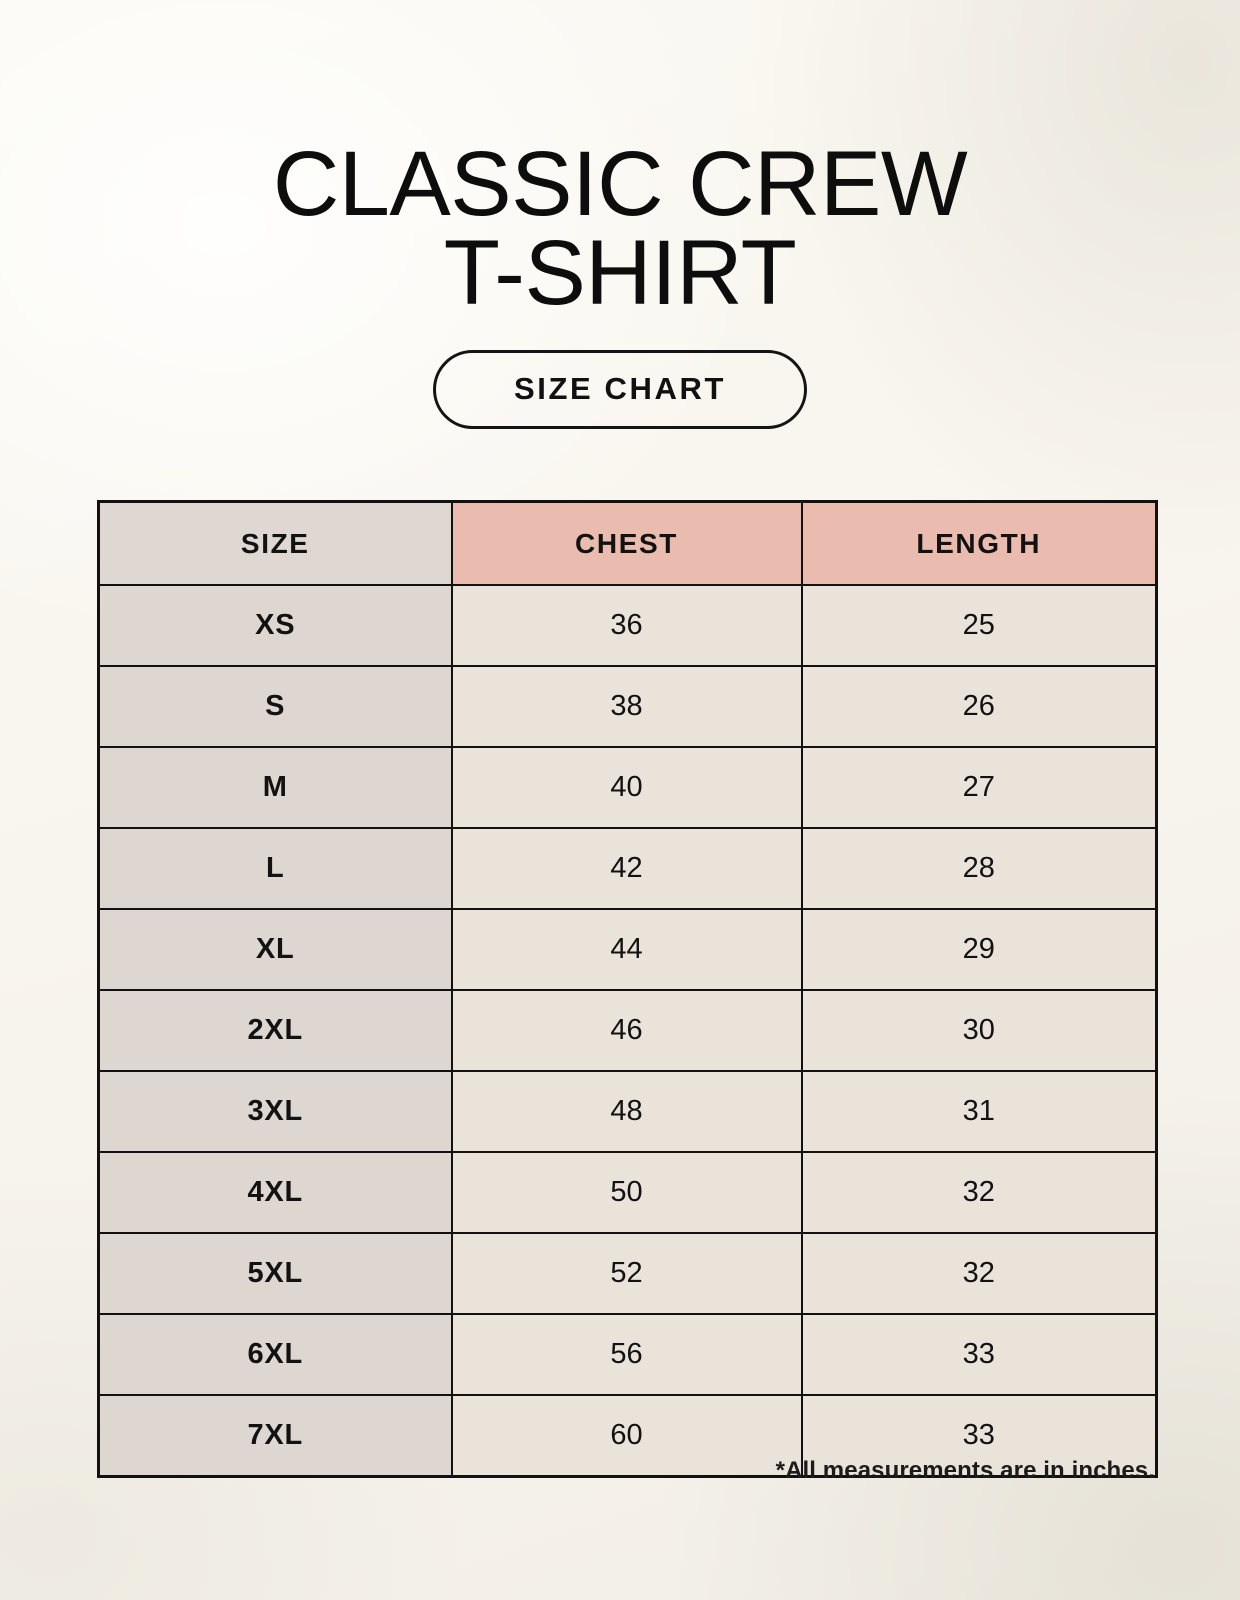 This screenshot has height=1600, width=1240. I want to click on table-row: 4XL 50 32, so click(627, 1192).